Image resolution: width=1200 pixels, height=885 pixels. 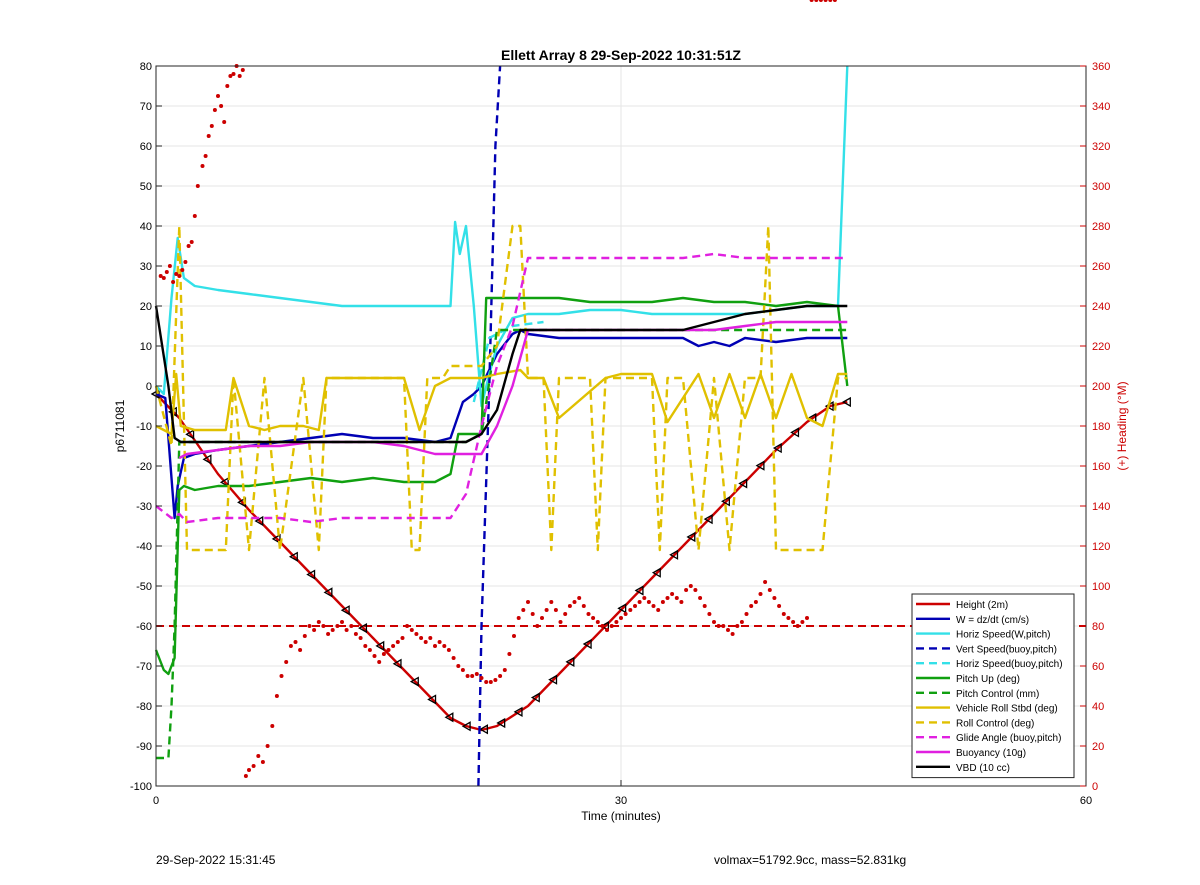 I want to click on chart-title: Ellett Array 8 29-Sep-2022 10:31:51Z, so click(x=621, y=55).